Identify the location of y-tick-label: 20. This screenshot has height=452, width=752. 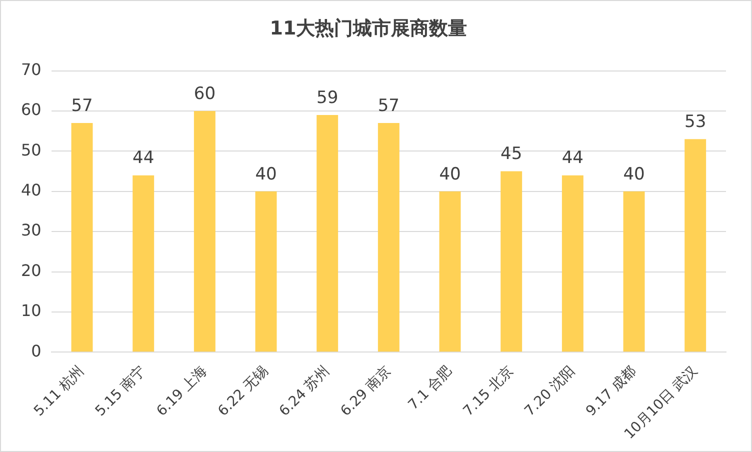
(31, 270).